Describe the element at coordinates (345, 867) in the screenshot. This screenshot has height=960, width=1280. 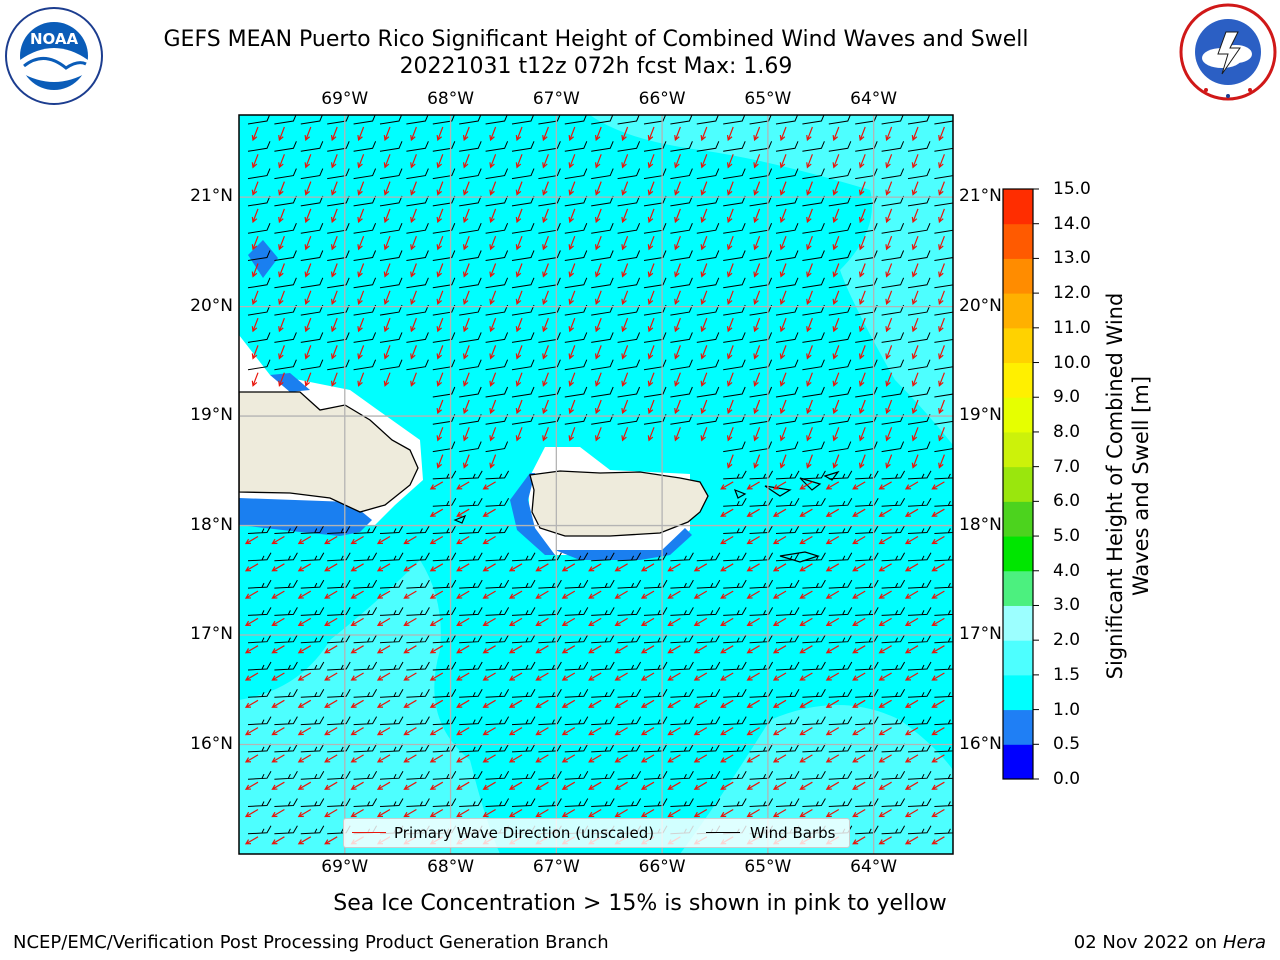
I see `lon-label: 69°W` at that location.